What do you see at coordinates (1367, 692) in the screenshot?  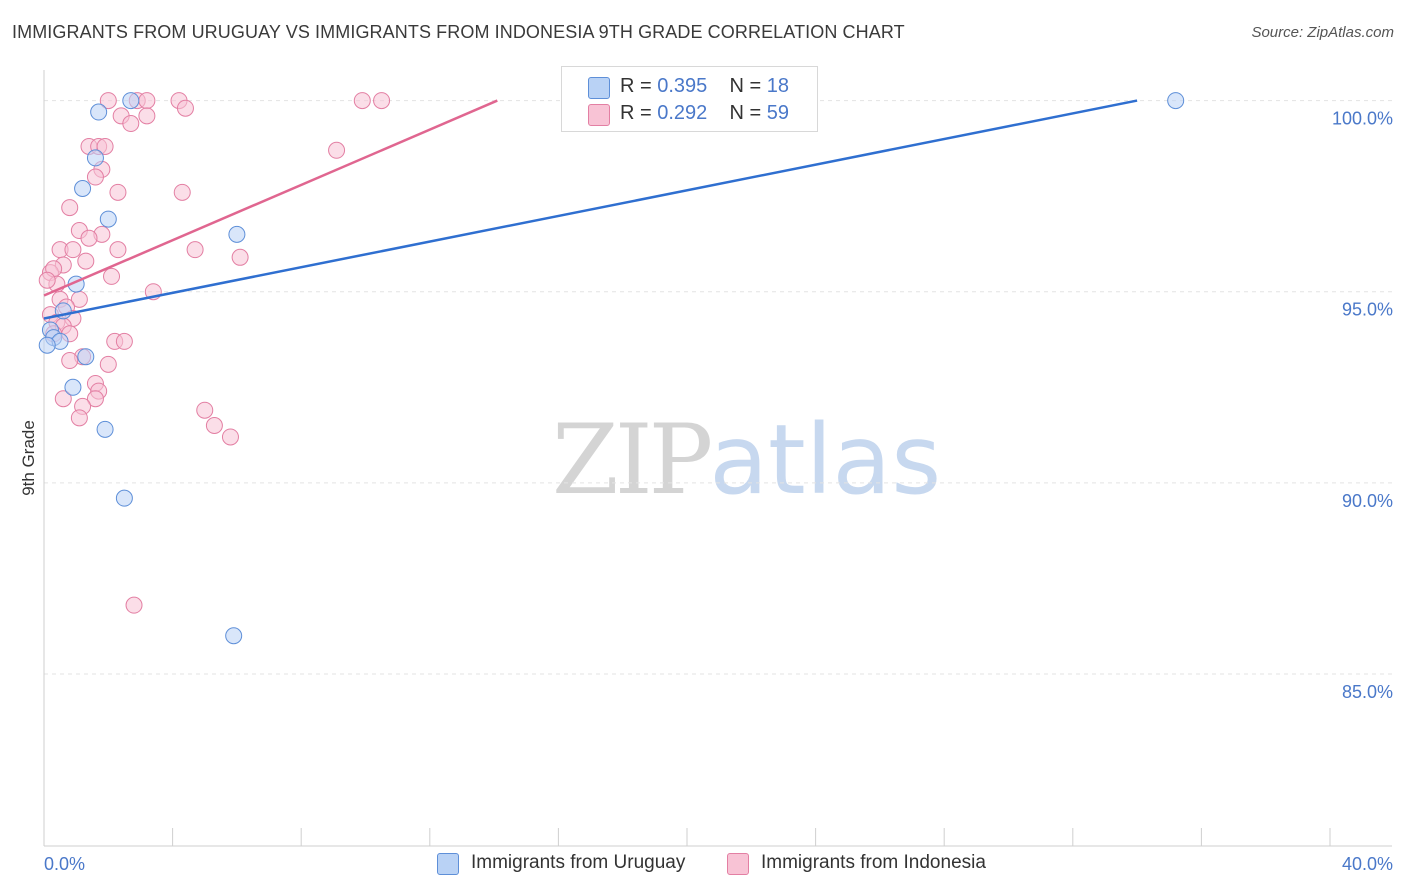 I see `y-tick-label-3: 85.0%` at bounding box center [1367, 692].